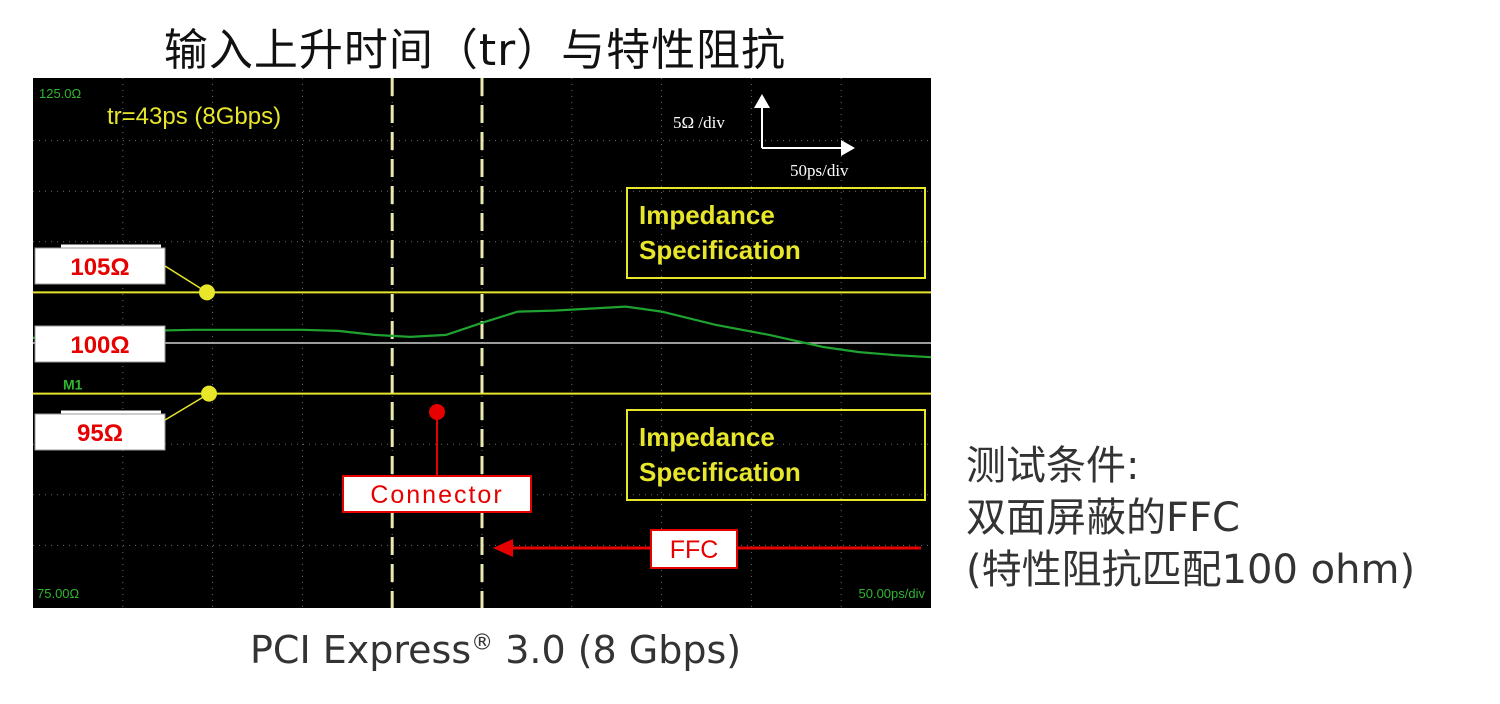 This screenshot has width=1500, height=704. I want to click on conditions-line-2: 双面屏蔽的FFC, so click(1103, 518).